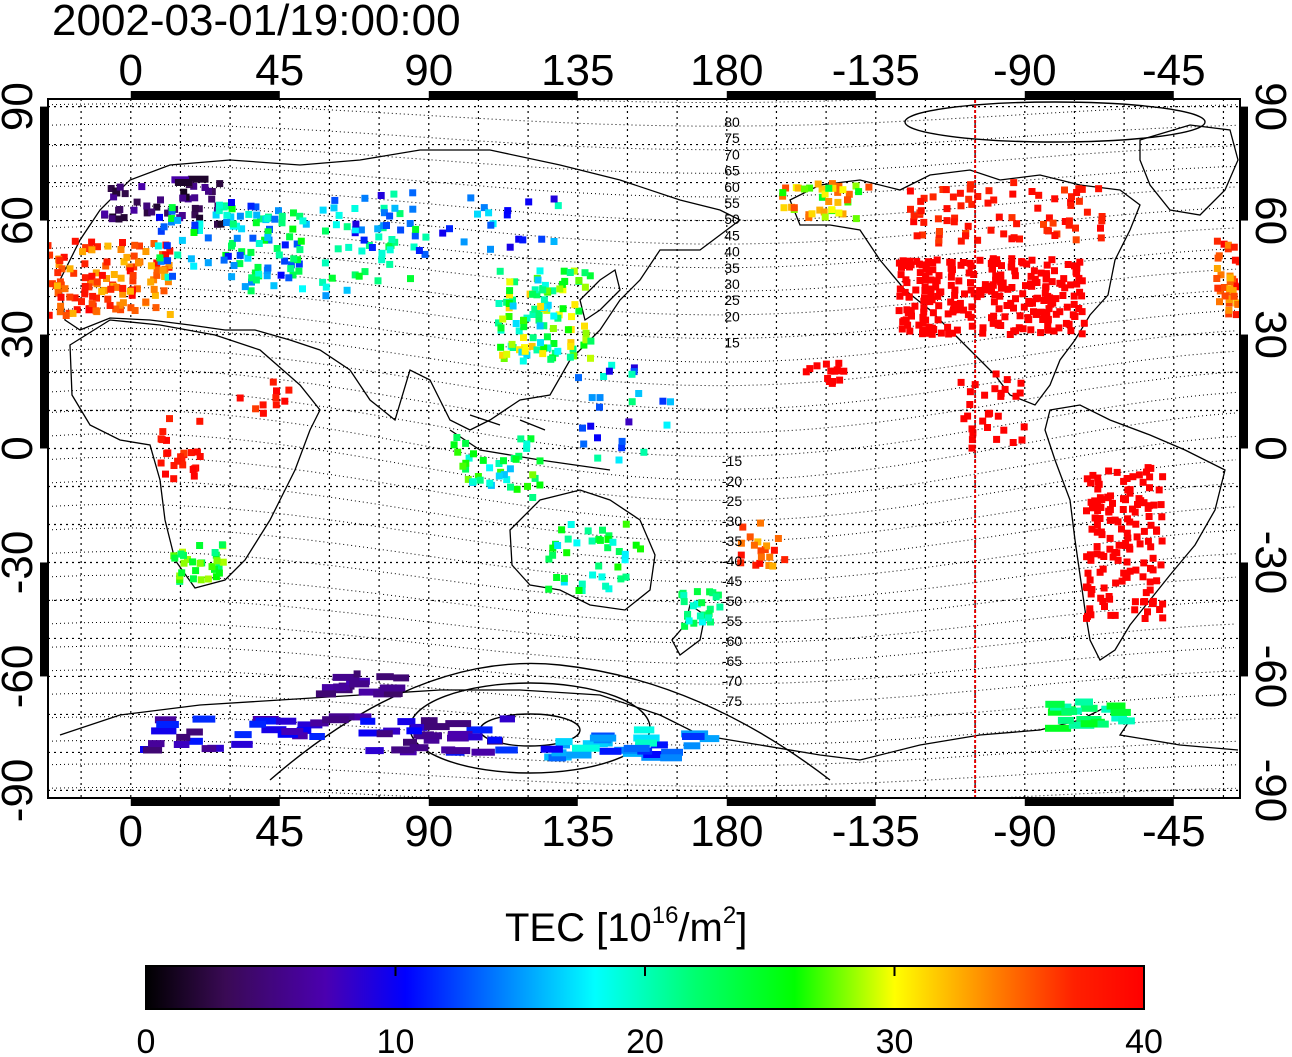 The height and width of the screenshot is (1057, 1292). Describe the element at coordinates (21, 106) in the screenshot. I see `lat-tick-label-left: 90` at that location.